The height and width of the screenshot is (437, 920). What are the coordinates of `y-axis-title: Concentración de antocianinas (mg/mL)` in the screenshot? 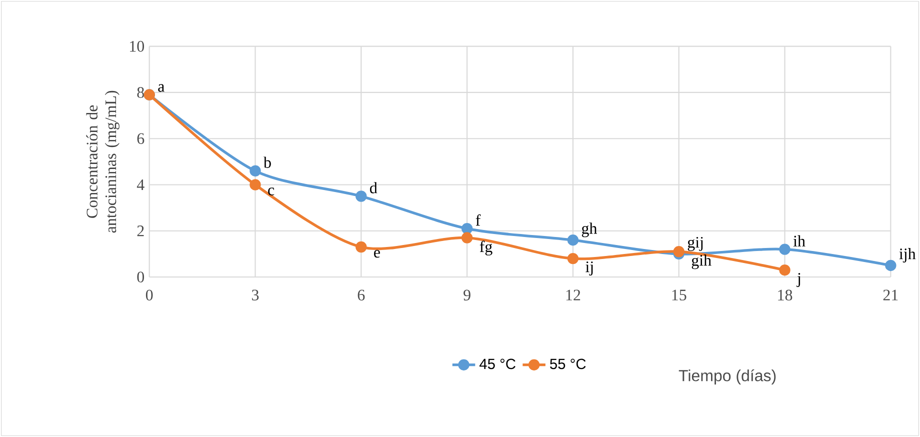 It's located at (103, 161).